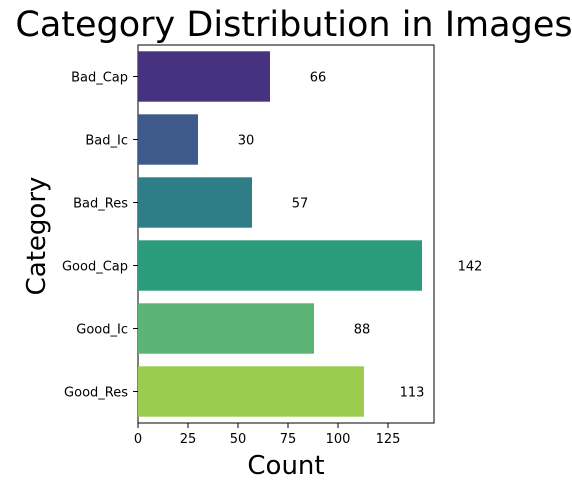 The height and width of the screenshot is (490, 572). Describe the element at coordinates (280, 265) in the screenshot. I see `bar-good-cap` at that location.